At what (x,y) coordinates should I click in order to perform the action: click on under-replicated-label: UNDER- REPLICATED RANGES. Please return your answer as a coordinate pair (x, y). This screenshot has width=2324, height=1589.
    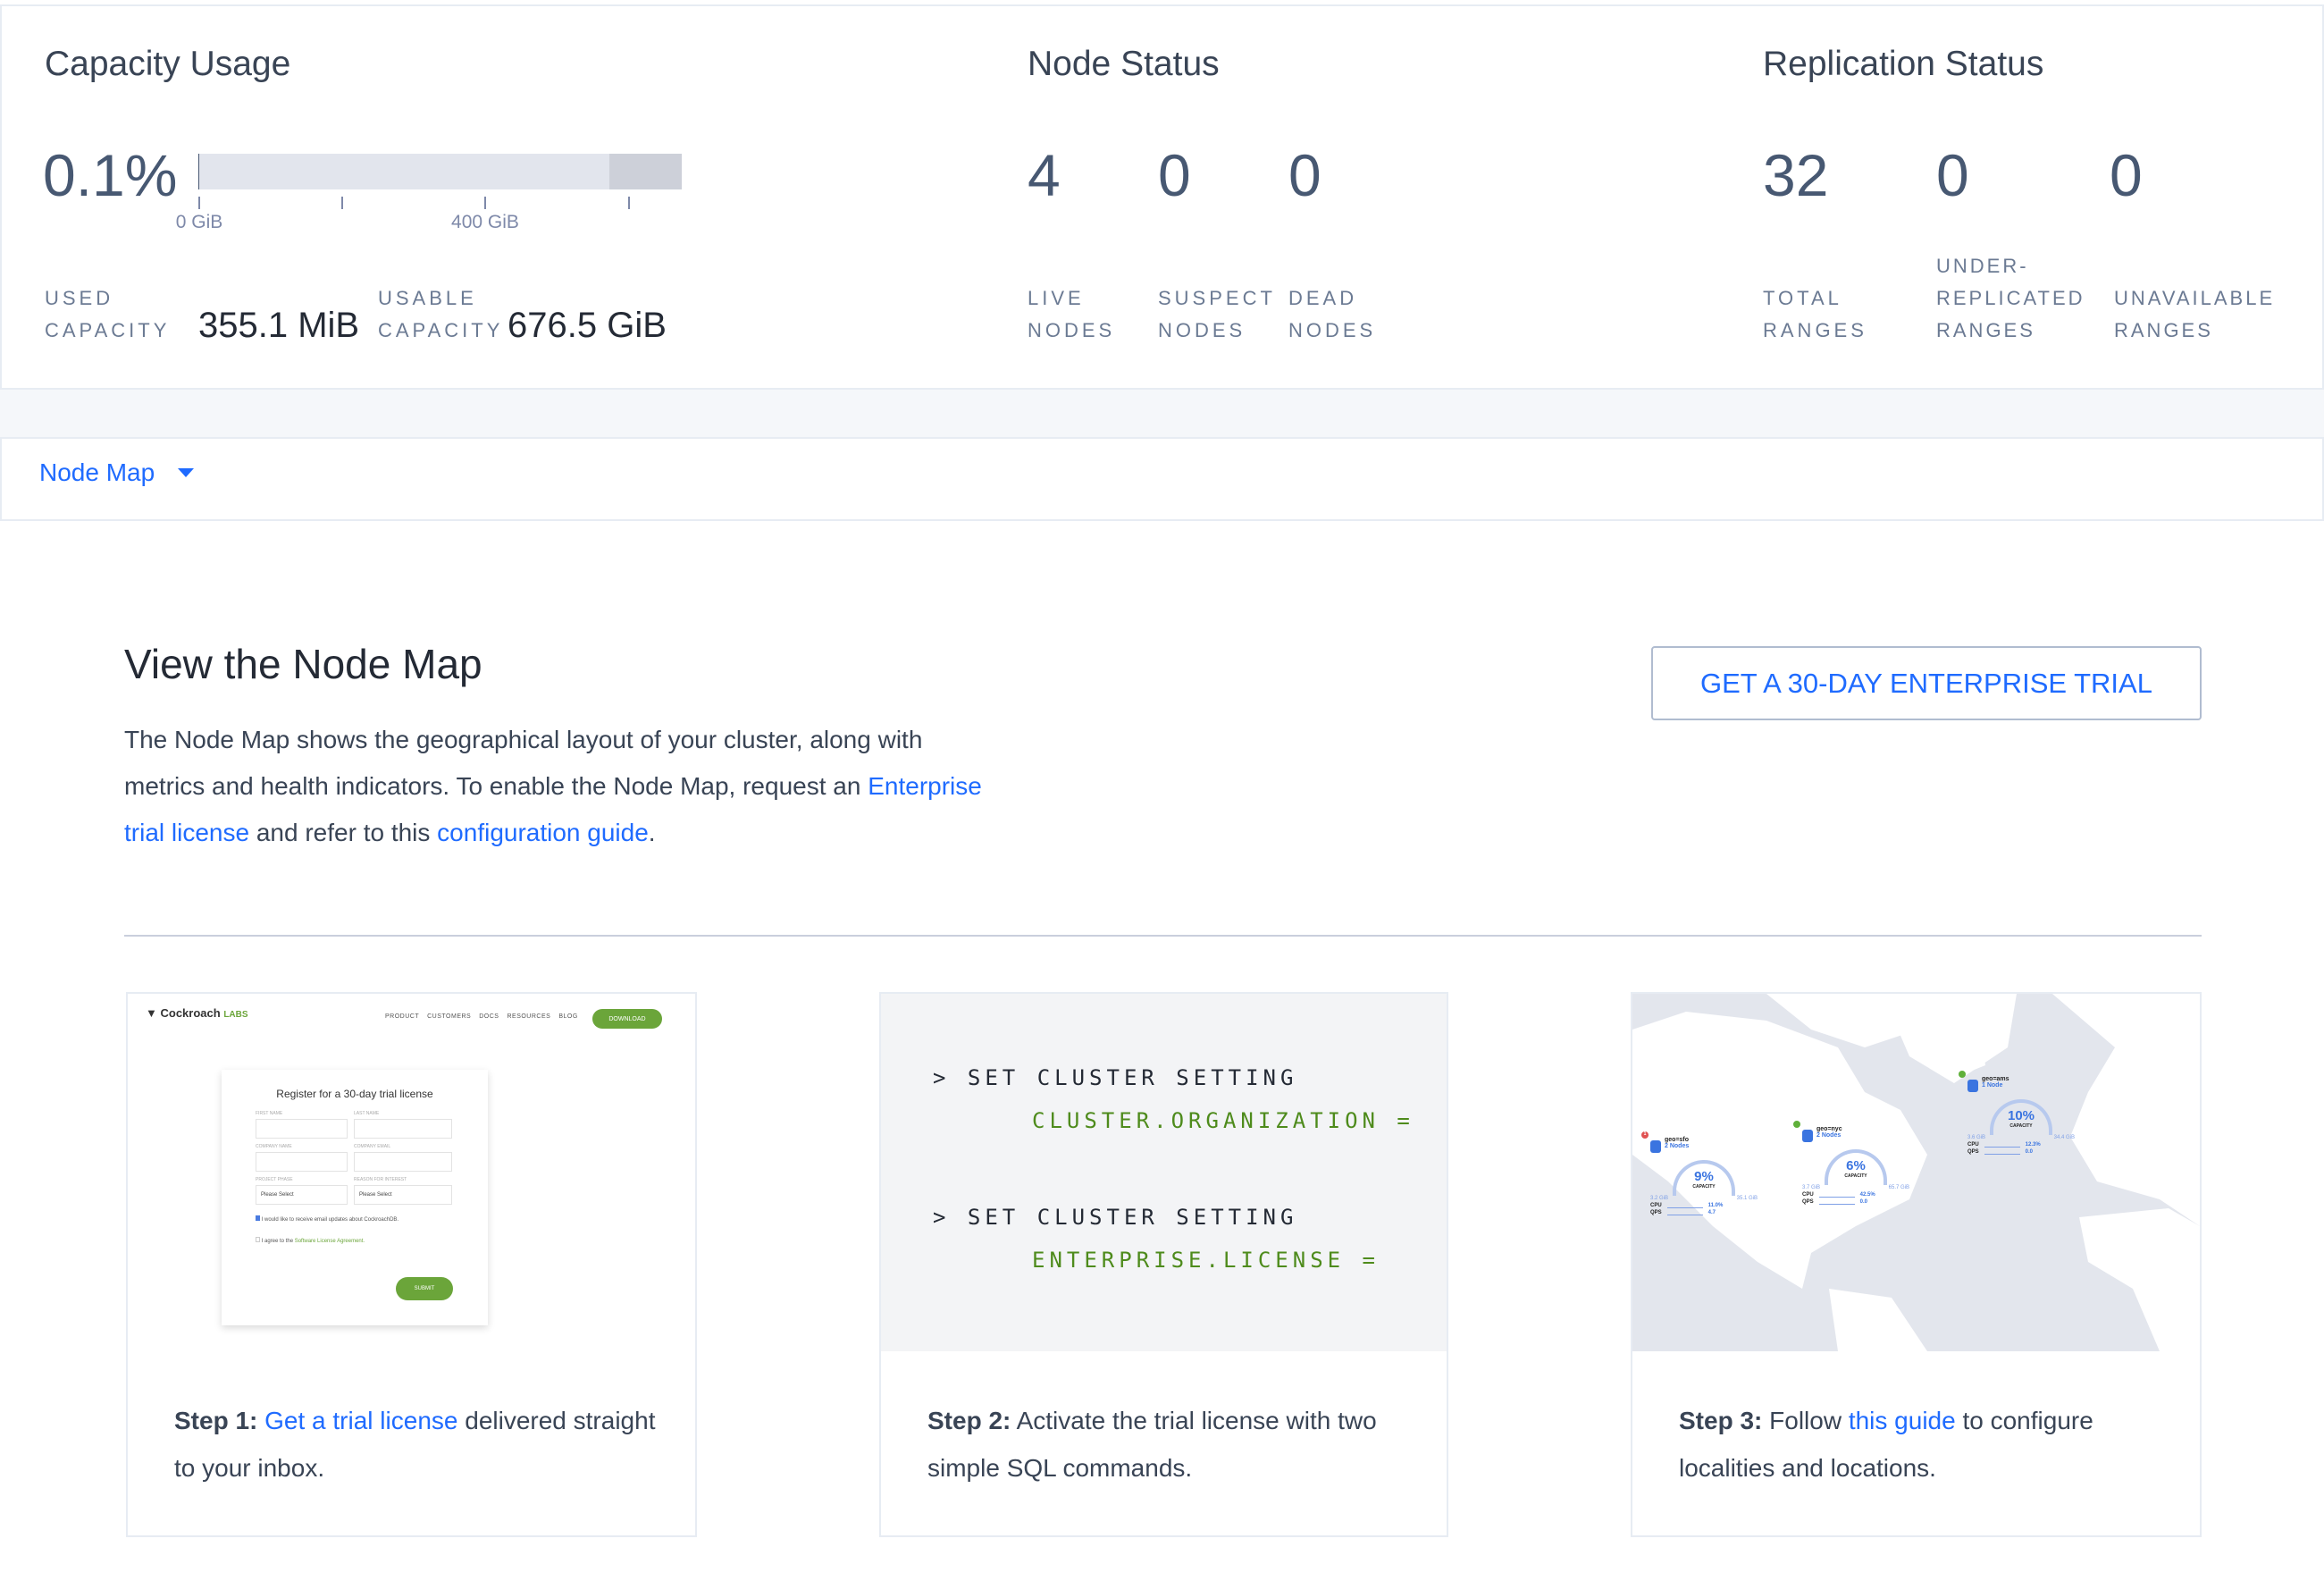
    Looking at the image, I should click on (2010, 298).